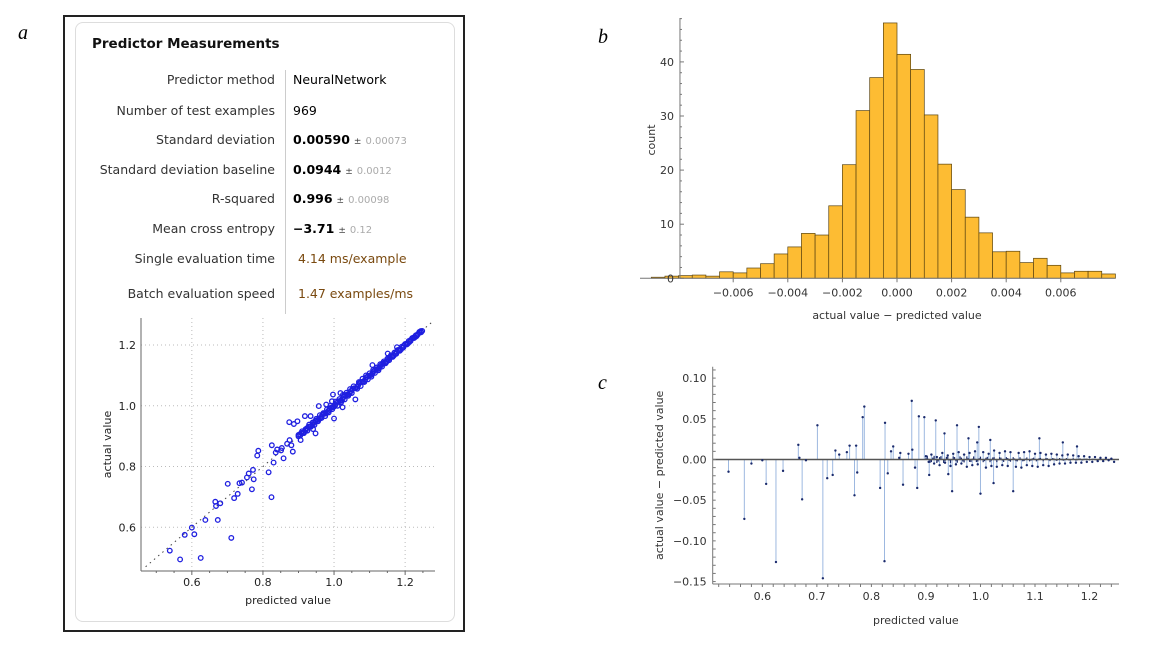  What do you see at coordinates (763, 596) in the screenshot?
I see `x-tick-label: 0.6` at bounding box center [763, 596].